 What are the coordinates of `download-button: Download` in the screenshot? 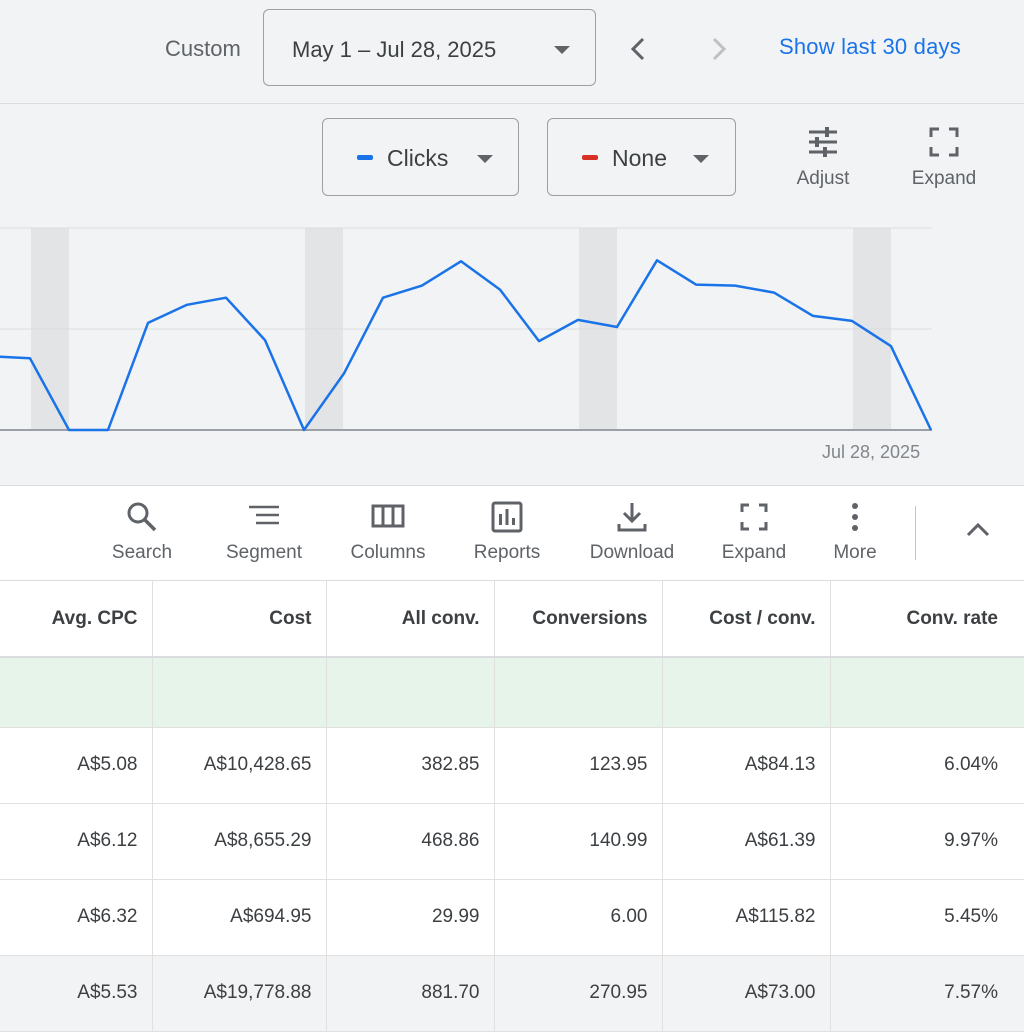 It's located at (632, 536).